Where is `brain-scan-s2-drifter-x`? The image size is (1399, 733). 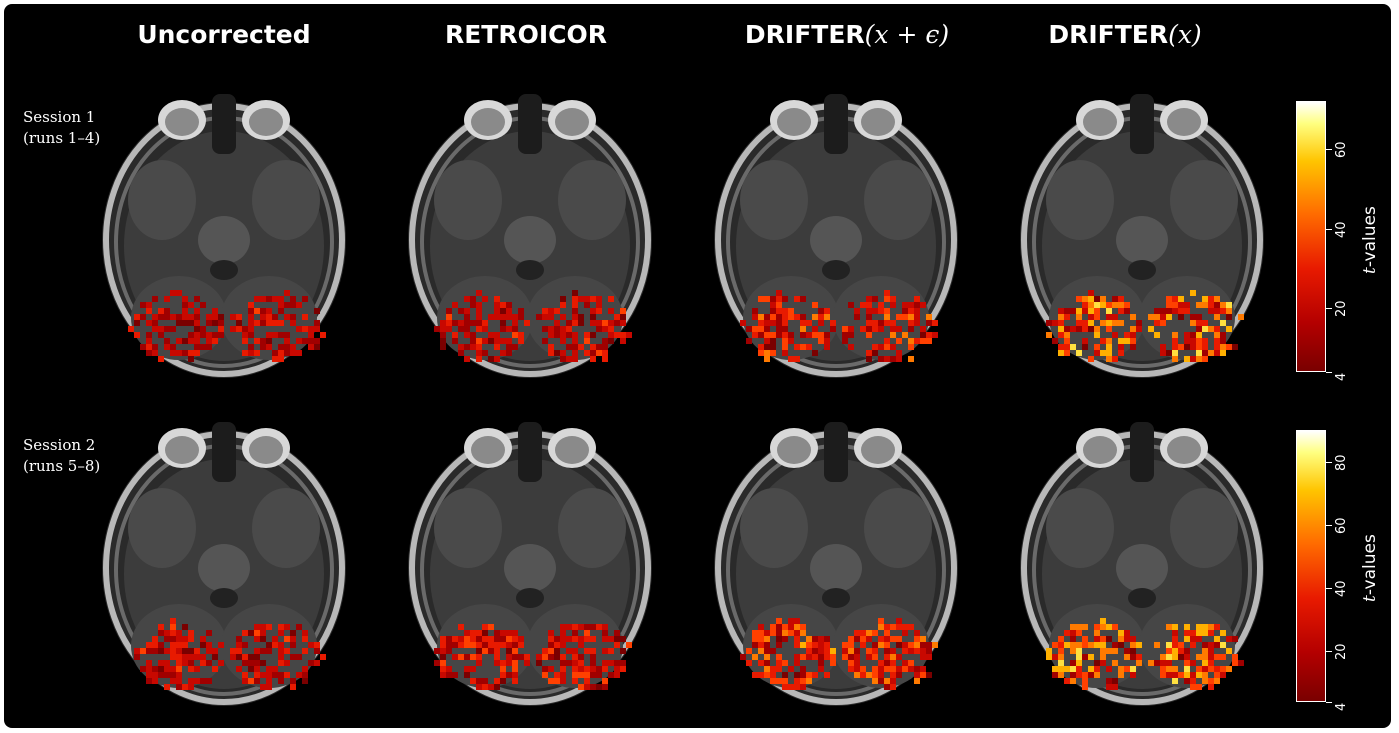 brain-scan-s2-drifter-x is located at coordinates (1142, 558).